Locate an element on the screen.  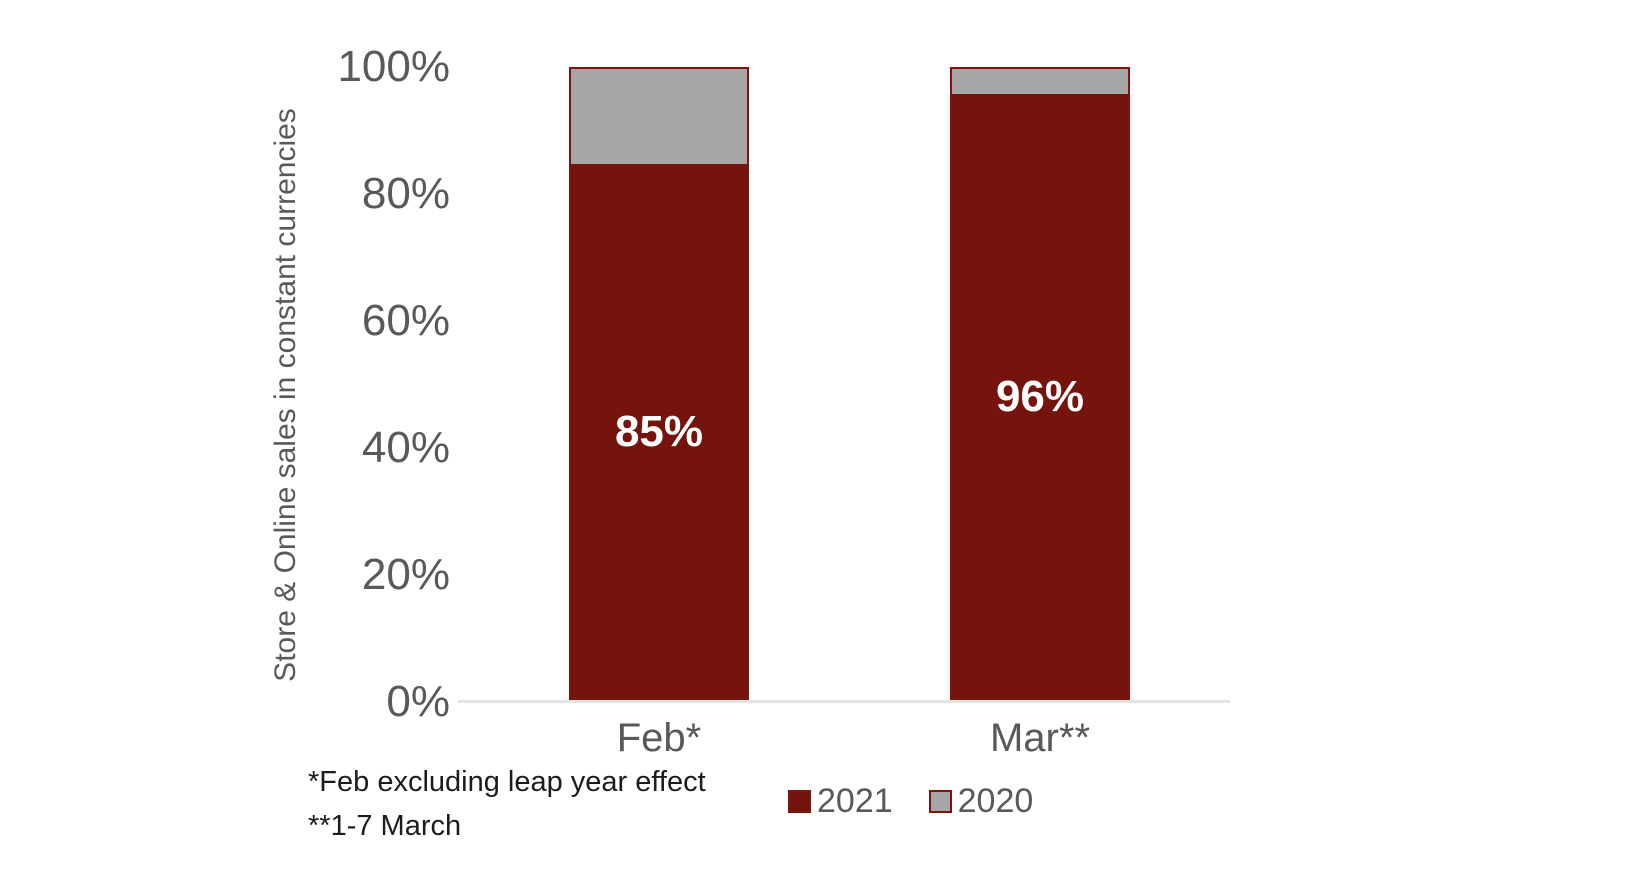
y-tick-40: 40% is located at coordinates (405, 447).